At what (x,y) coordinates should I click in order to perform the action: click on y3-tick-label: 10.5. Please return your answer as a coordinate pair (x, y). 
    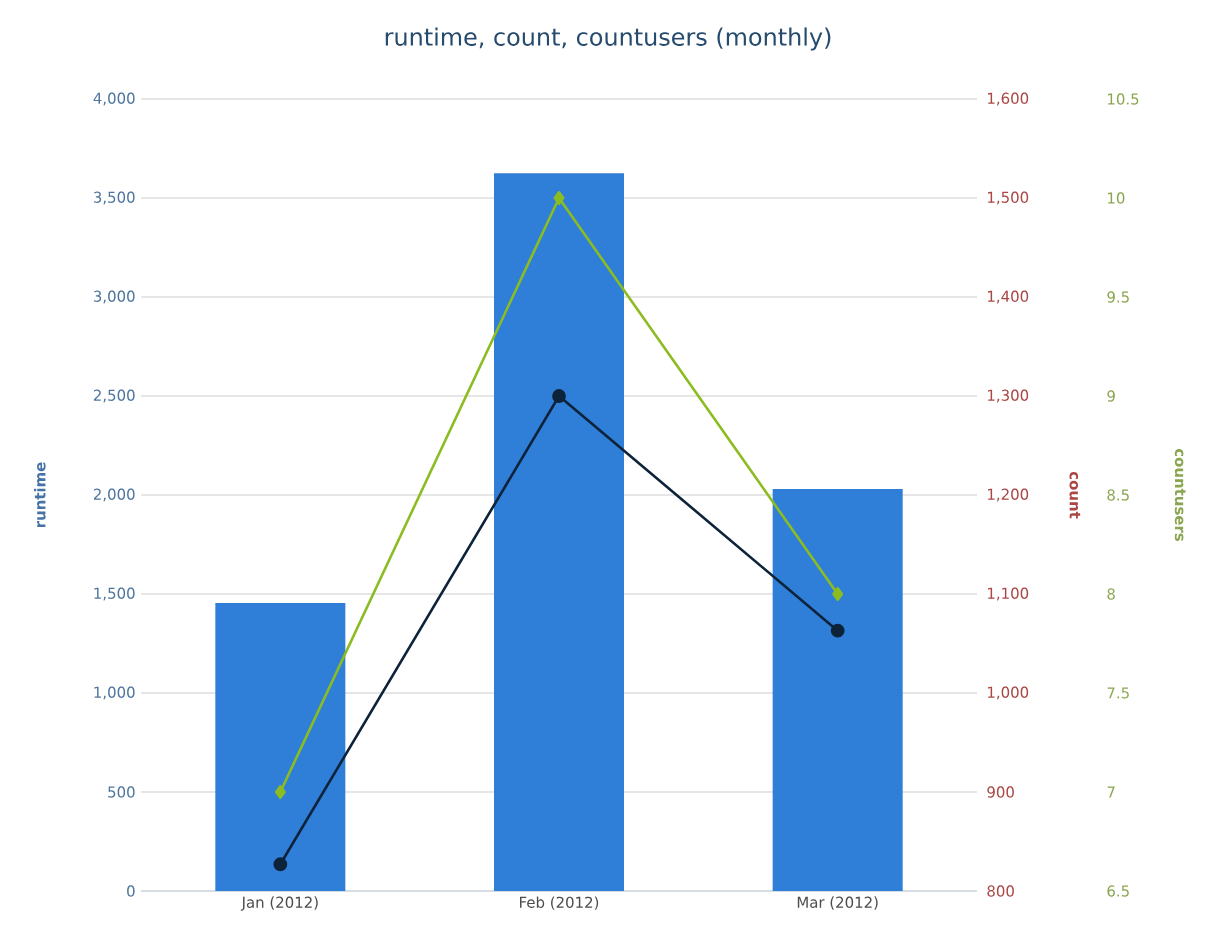
    Looking at the image, I should click on (1123, 99).